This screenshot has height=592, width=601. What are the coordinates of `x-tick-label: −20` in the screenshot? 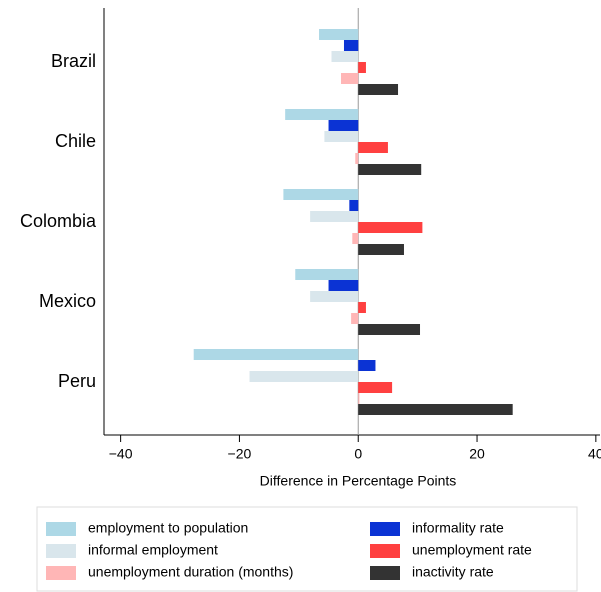 It's located at (240, 454).